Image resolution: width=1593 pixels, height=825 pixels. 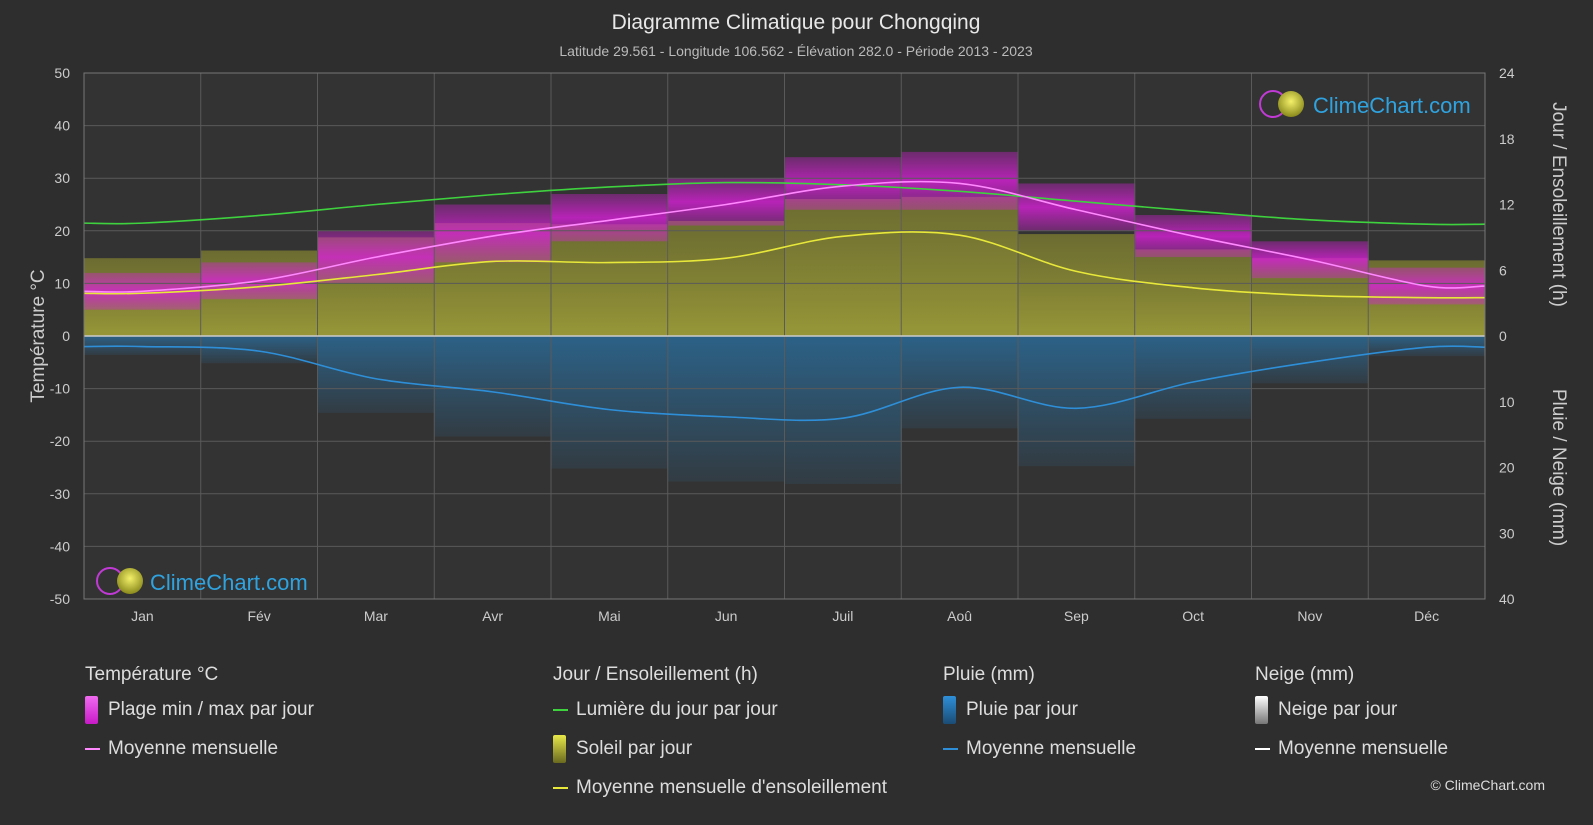 I want to click on y-left-tick-label: 0, so click(x=66, y=336).